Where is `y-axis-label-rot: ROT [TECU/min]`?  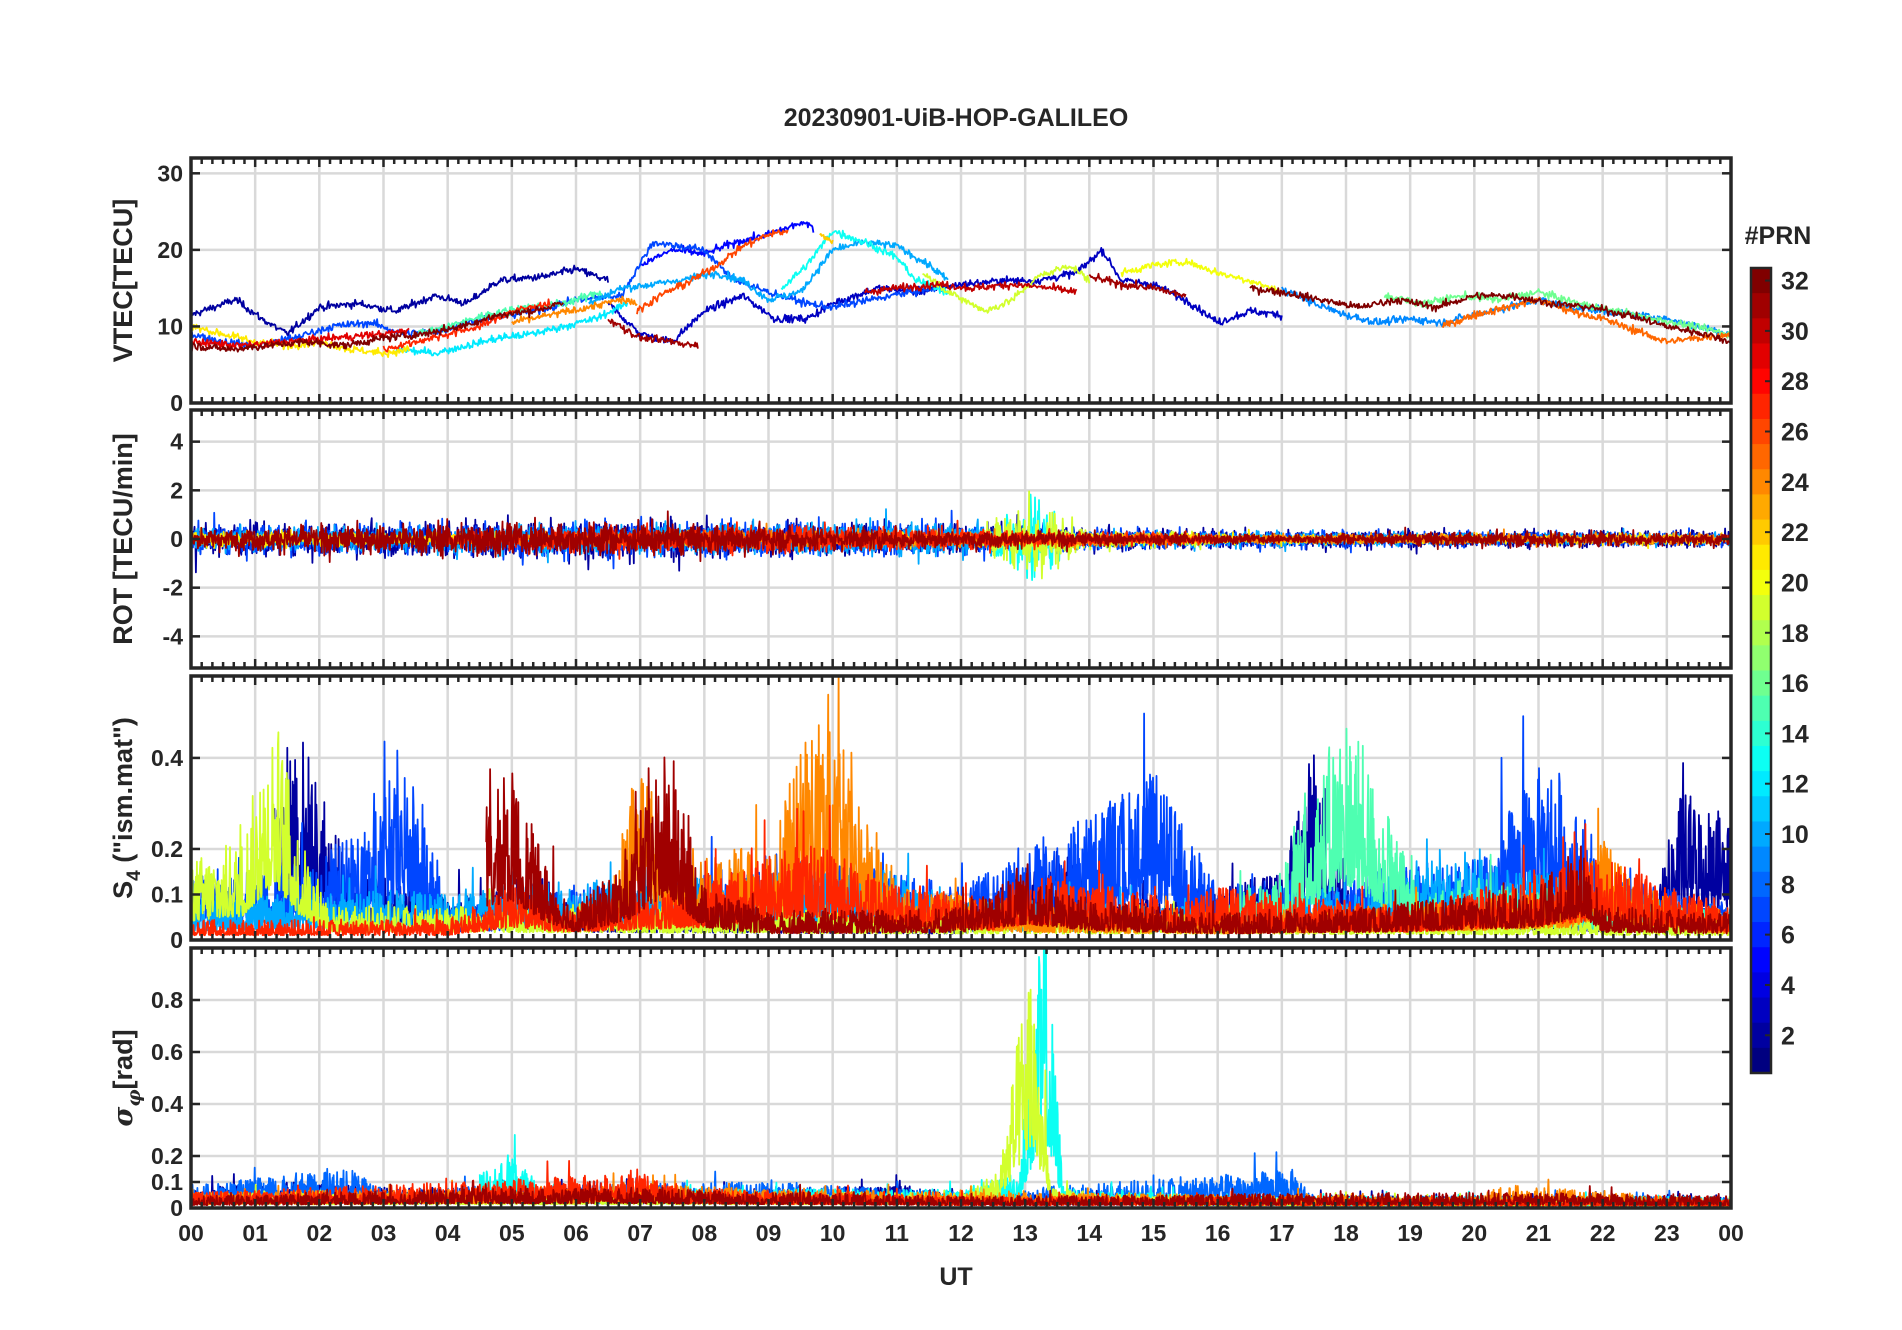
y-axis-label-rot: ROT [TECU/min] is located at coordinates (123, 538).